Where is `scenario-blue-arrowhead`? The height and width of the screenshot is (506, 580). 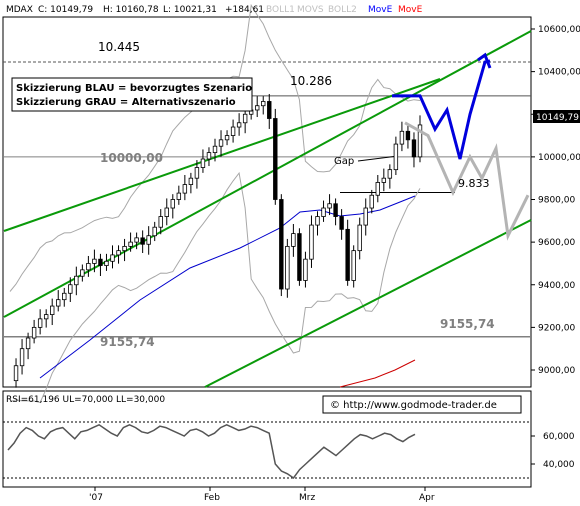
scenario-blue-arrowhead is located at coordinates (484, 60).